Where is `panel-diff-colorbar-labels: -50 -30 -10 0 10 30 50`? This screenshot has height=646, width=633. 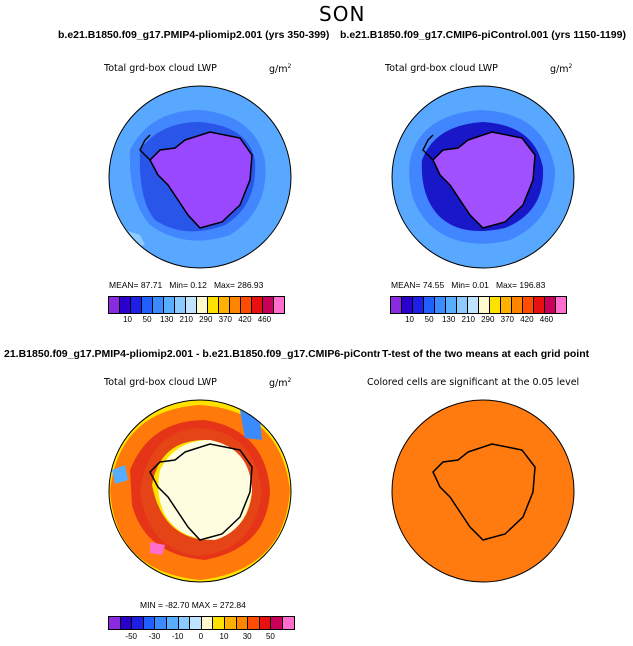 panel-diff-colorbar-labels: -50 -30 -10 0 10 30 50 is located at coordinates (201, 638).